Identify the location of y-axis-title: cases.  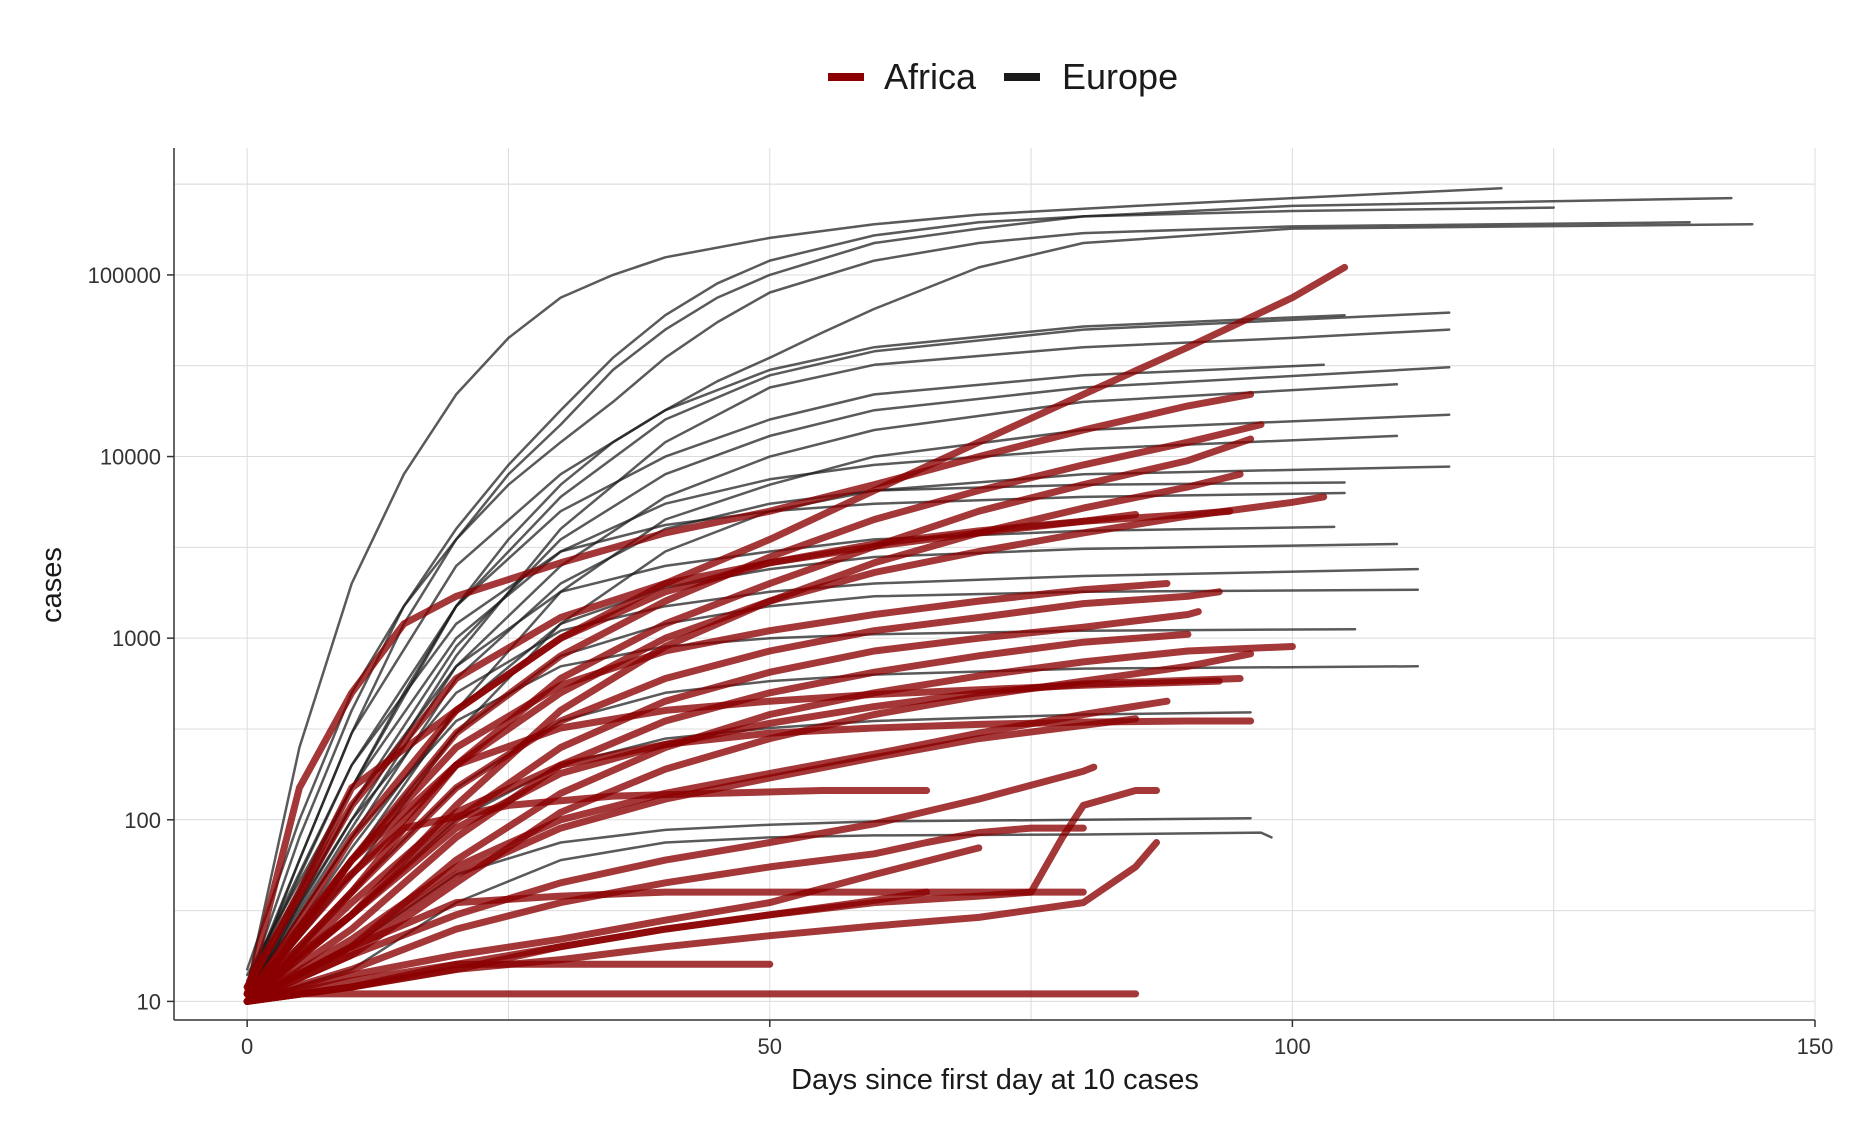
(52, 585).